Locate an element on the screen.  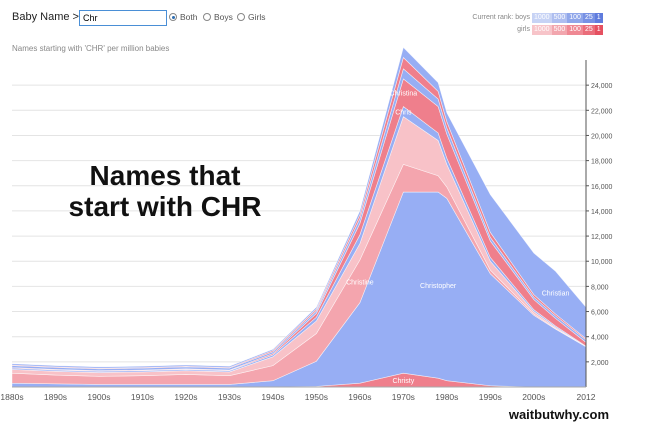
rank-girls-100: 100 is located at coordinates (575, 30).